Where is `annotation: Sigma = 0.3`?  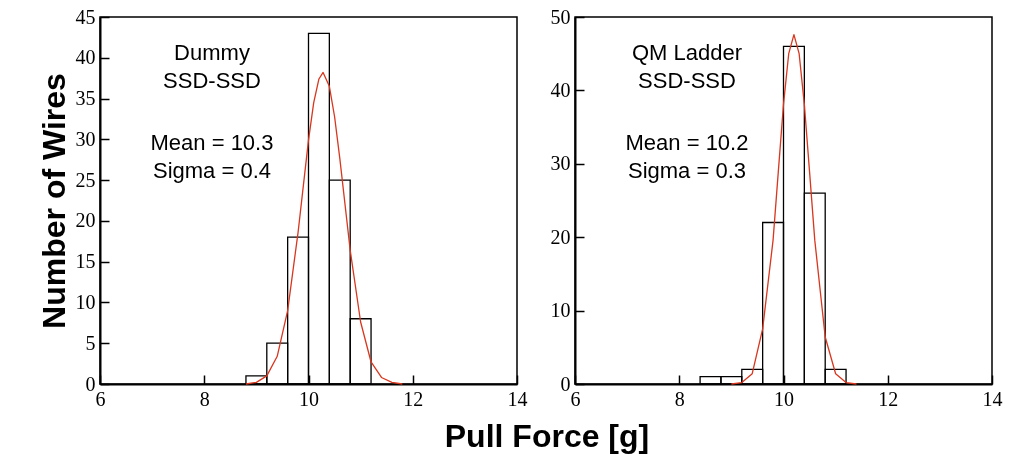
annotation: Sigma = 0.3 is located at coordinates (687, 170).